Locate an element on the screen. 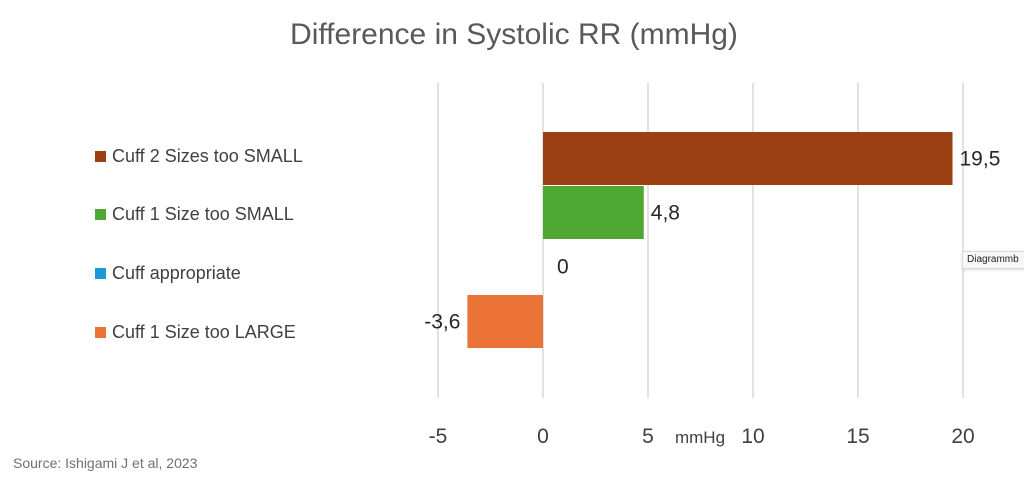  data-label: 4,8 is located at coordinates (665, 213).